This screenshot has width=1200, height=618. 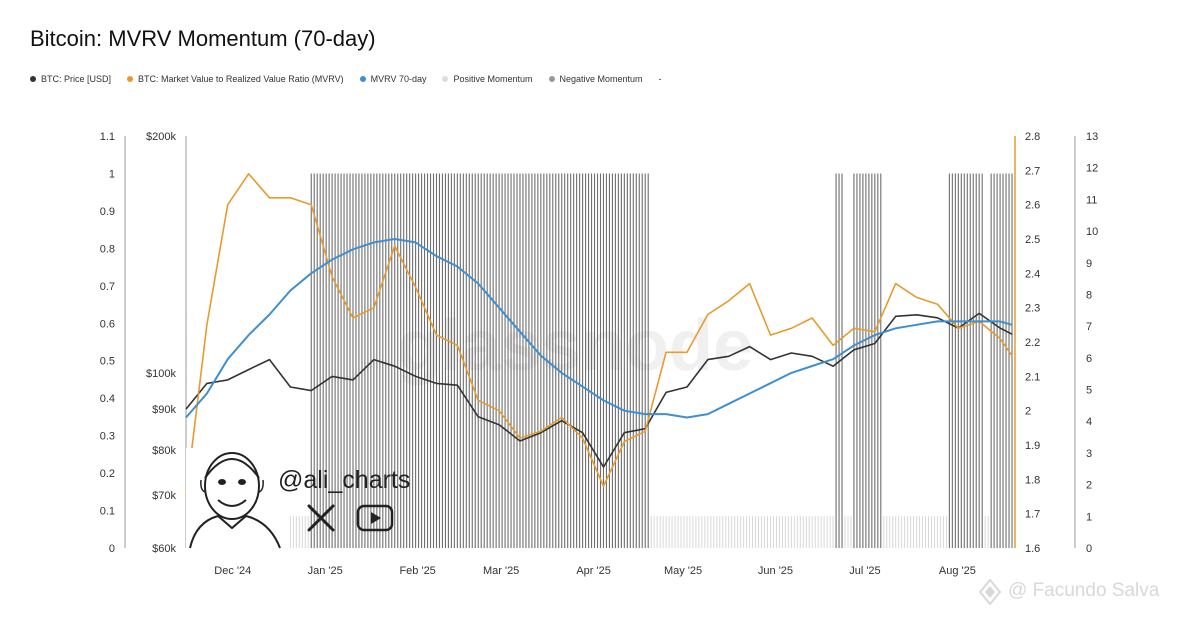 I want to click on x-axis-tick: Feb '25, so click(x=417, y=571).